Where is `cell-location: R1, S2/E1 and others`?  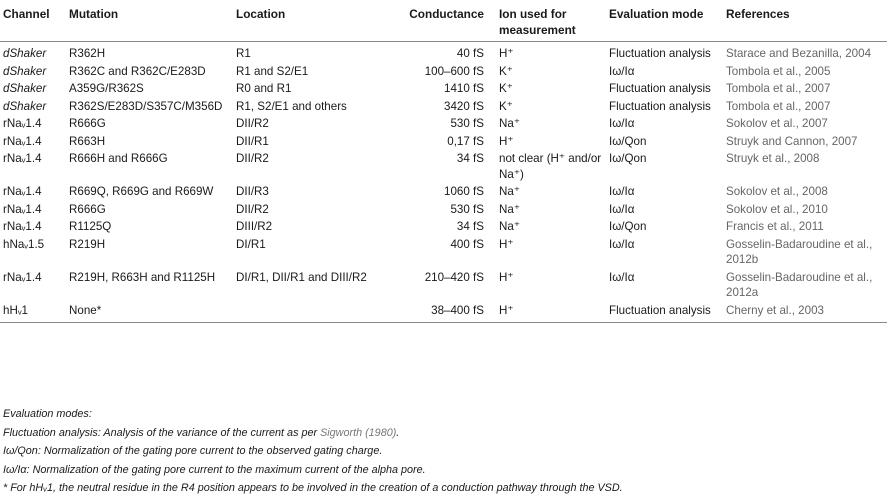 cell-location: R1, S2/E1 and others is located at coordinates (291, 106).